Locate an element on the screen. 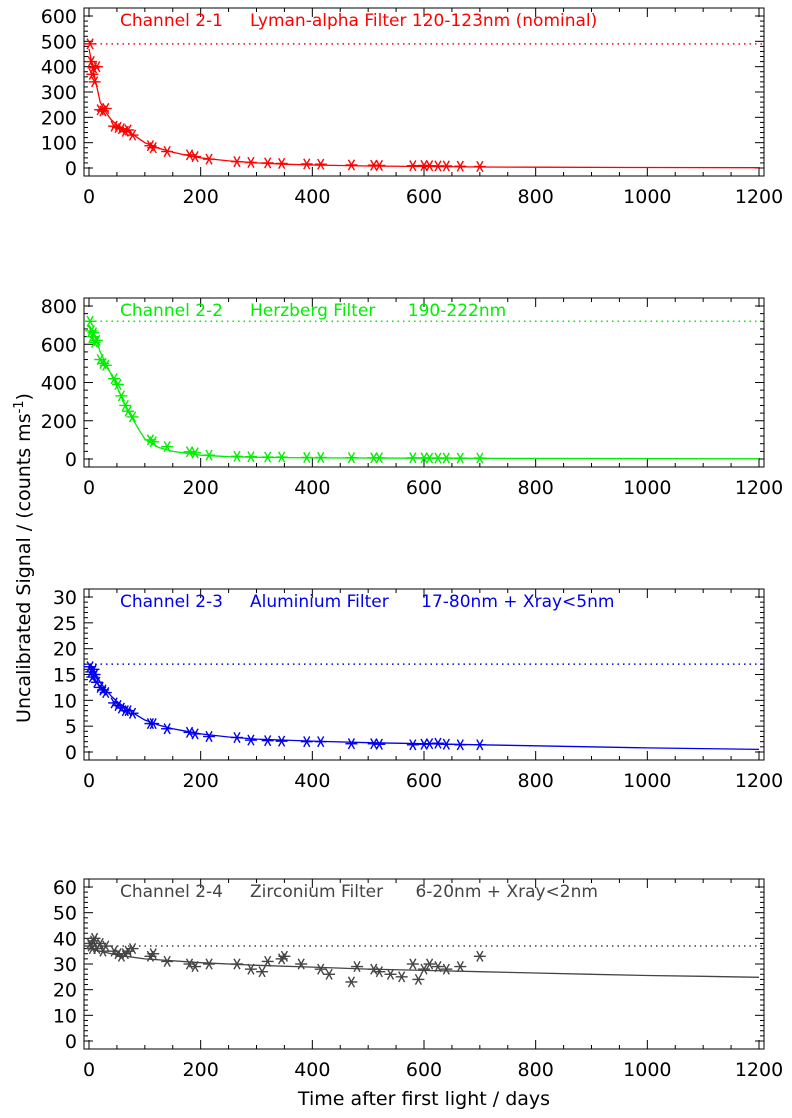 This screenshot has width=792, height=1118. x-tick-label: 1200 is located at coordinates (759, 781).